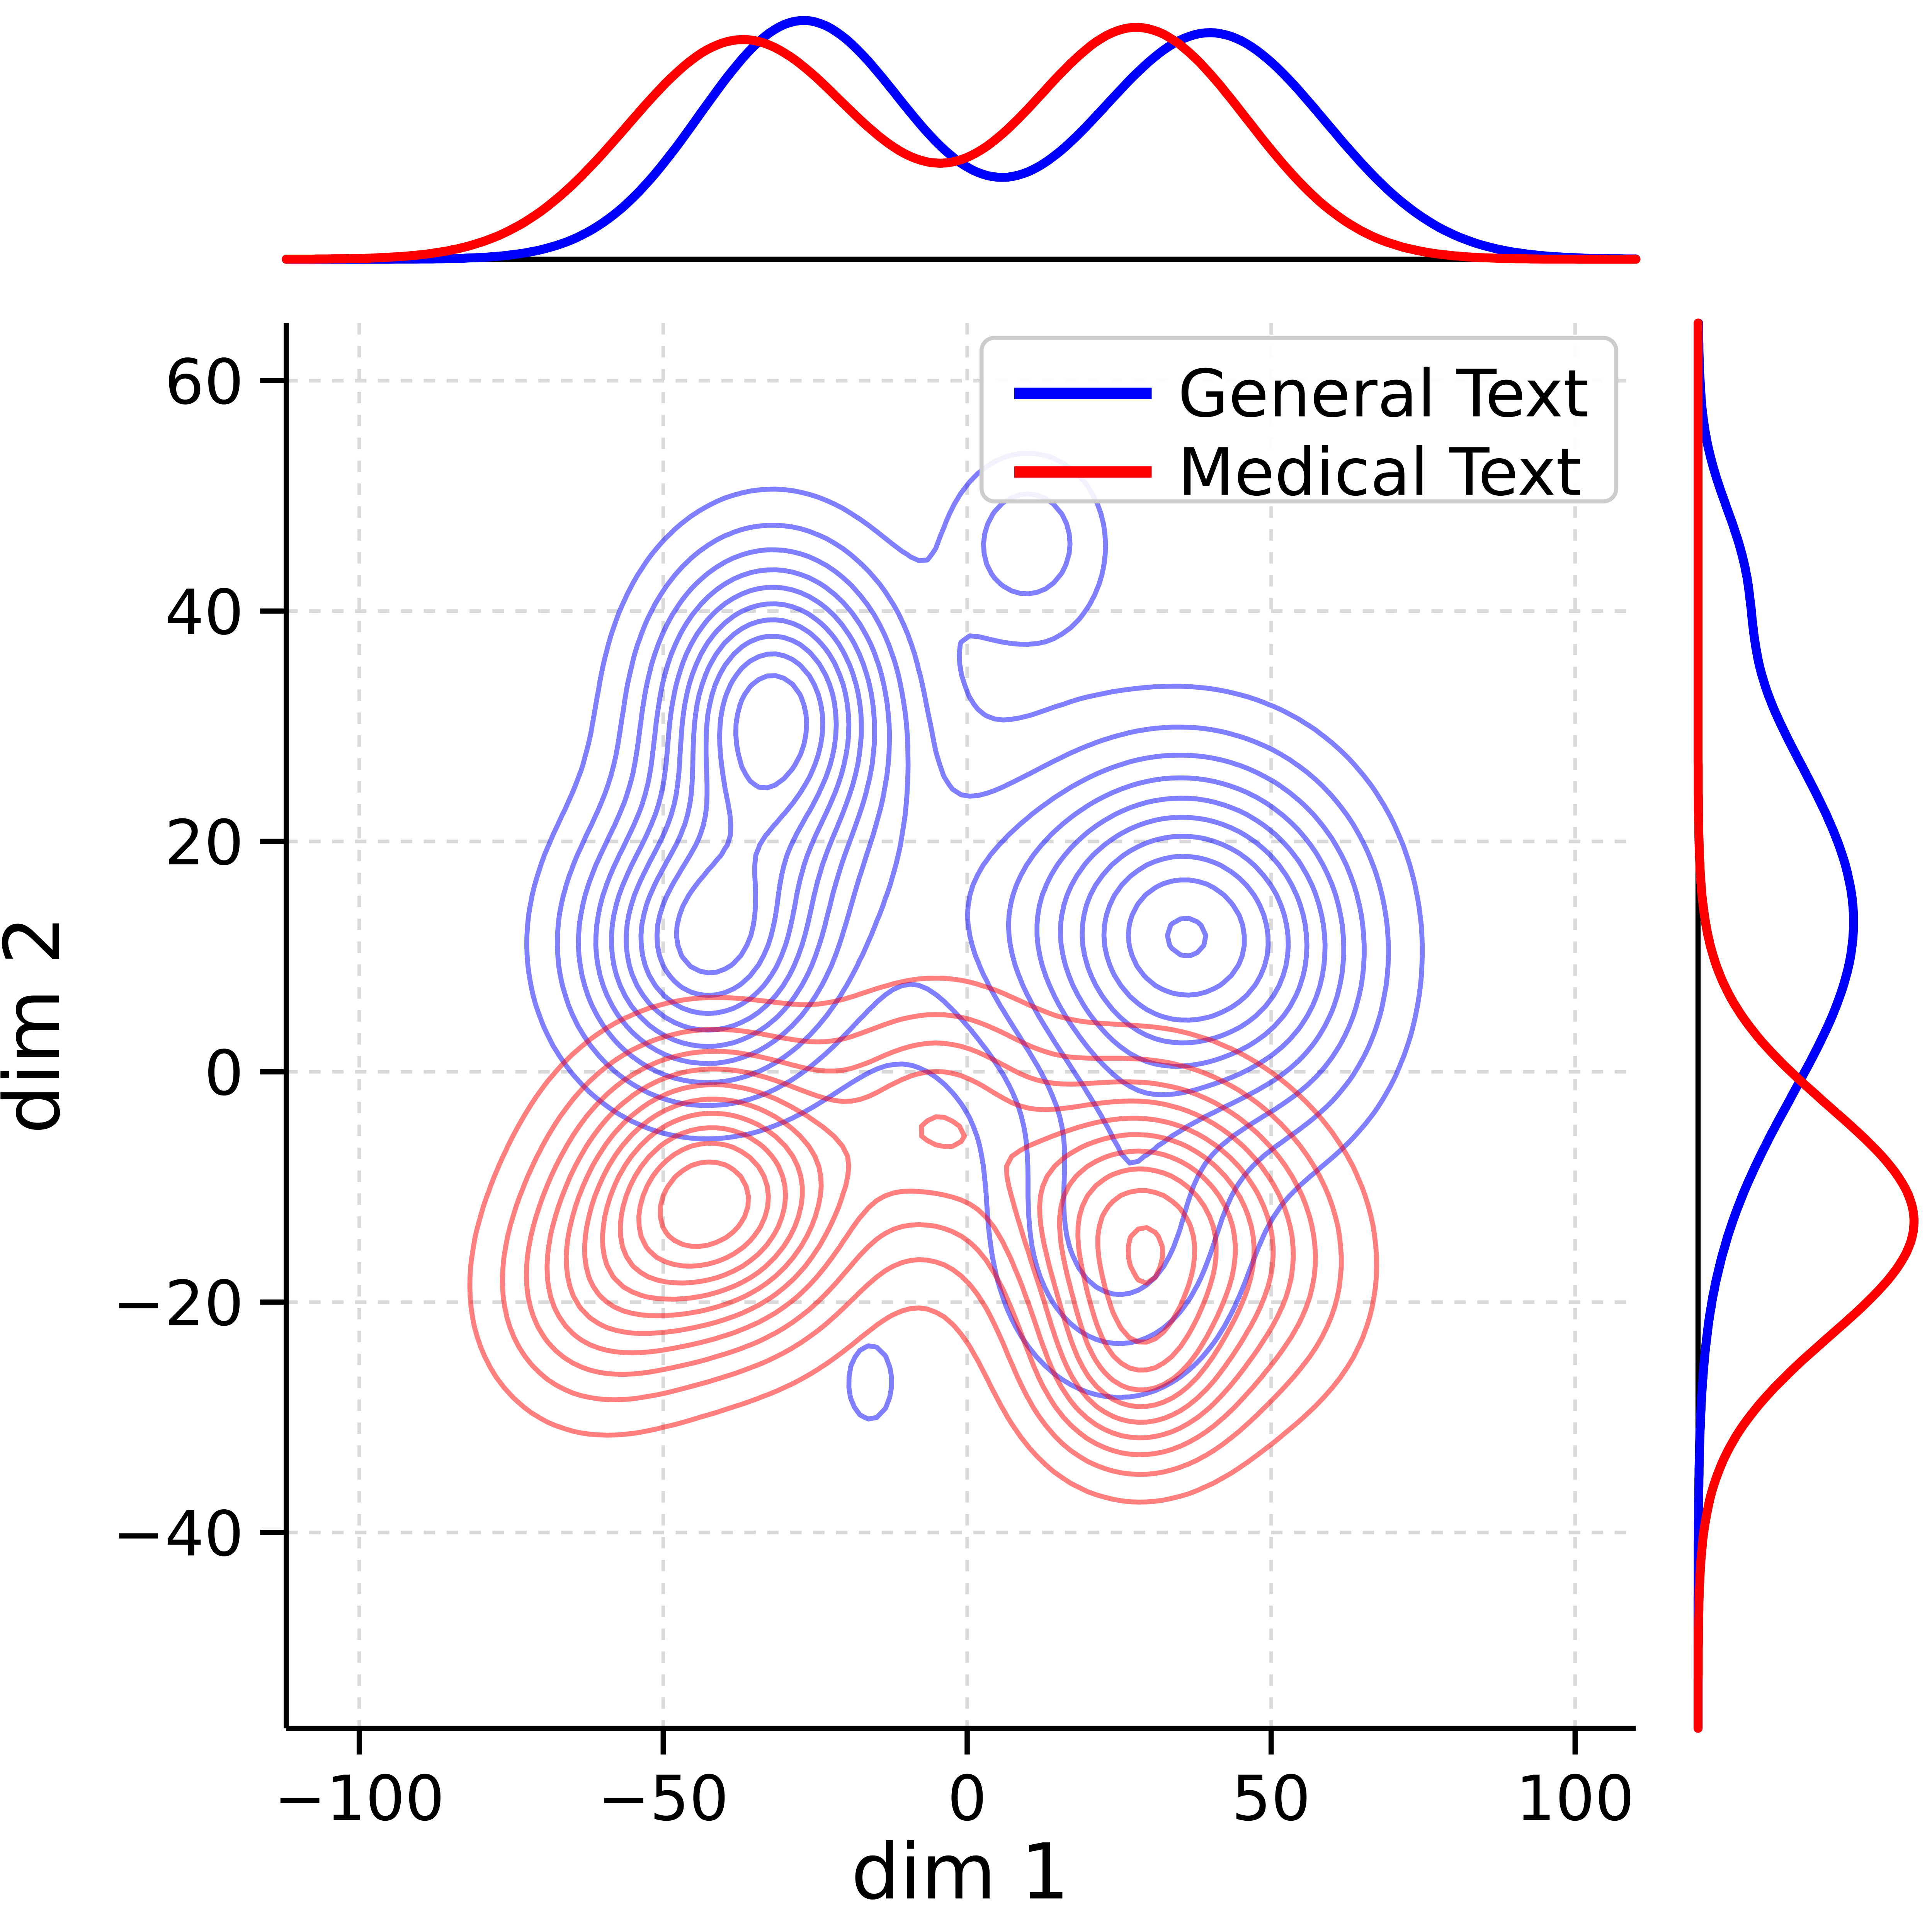 The height and width of the screenshot is (1932, 1932). Describe the element at coordinates (178, 1304) in the screenshot. I see `y-tick-label: −20` at that location.